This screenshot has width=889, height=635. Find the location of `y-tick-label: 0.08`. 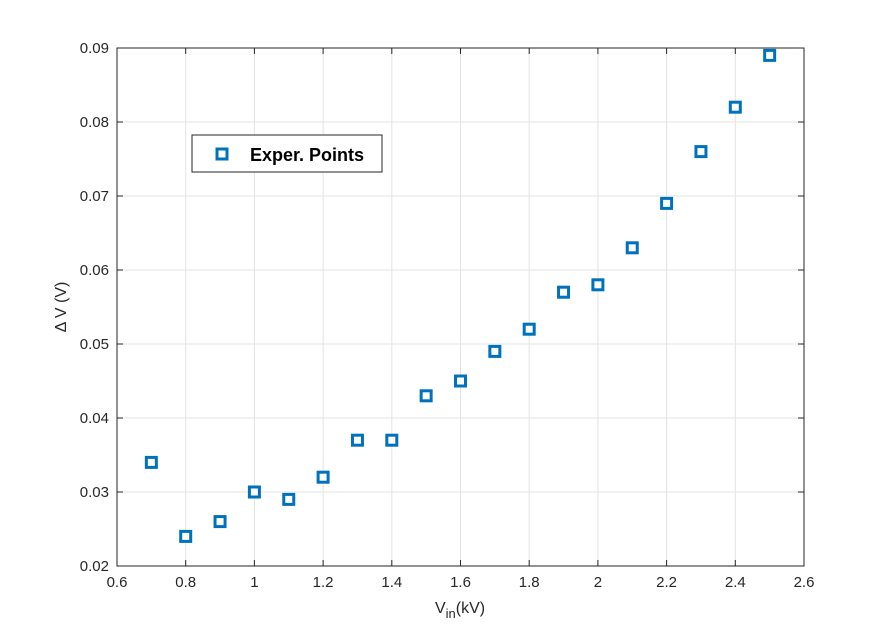

y-tick-label: 0.08 is located at coordinates (94, 122).